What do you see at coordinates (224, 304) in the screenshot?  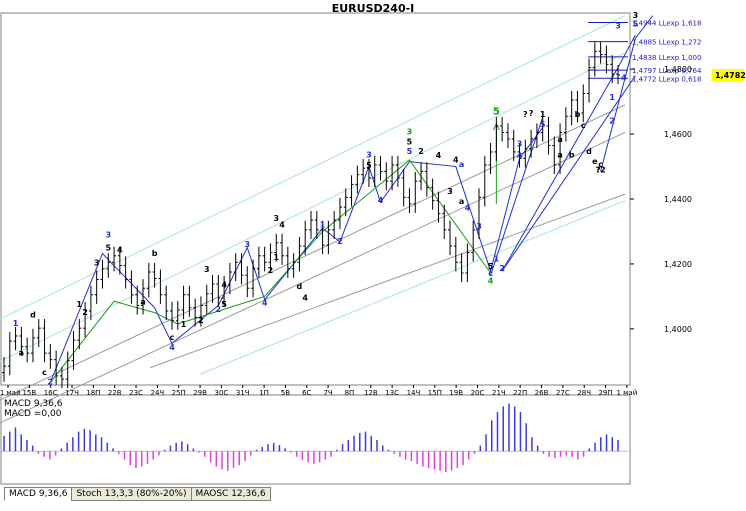 I see `wave-label-19: 5` at bounding box center [224, 304].